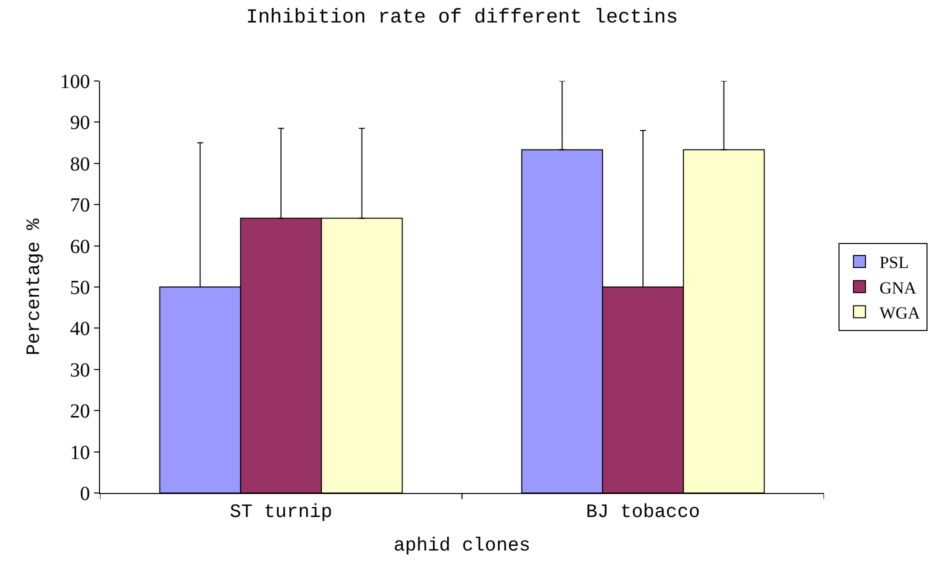 The width and height of the screenshot is (939, 580). Describe the element at coordinates (33, 287) in the screenshot. I see `y-axis-title: Percentage %` at that location.